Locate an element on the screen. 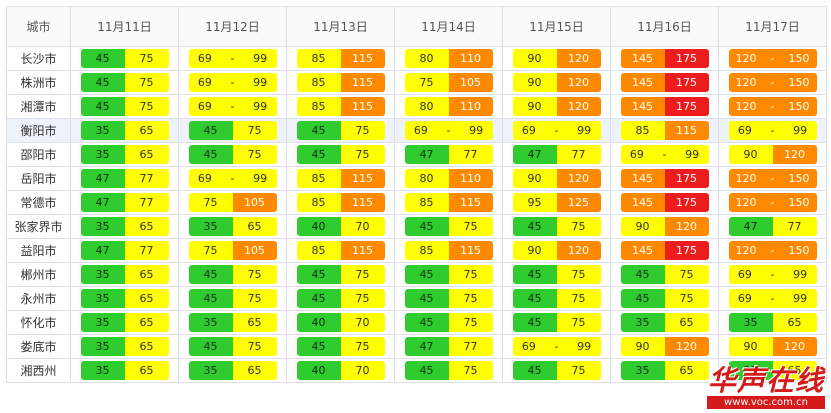  date-column-header: 11月13日 is located at coordinates (340, 26).